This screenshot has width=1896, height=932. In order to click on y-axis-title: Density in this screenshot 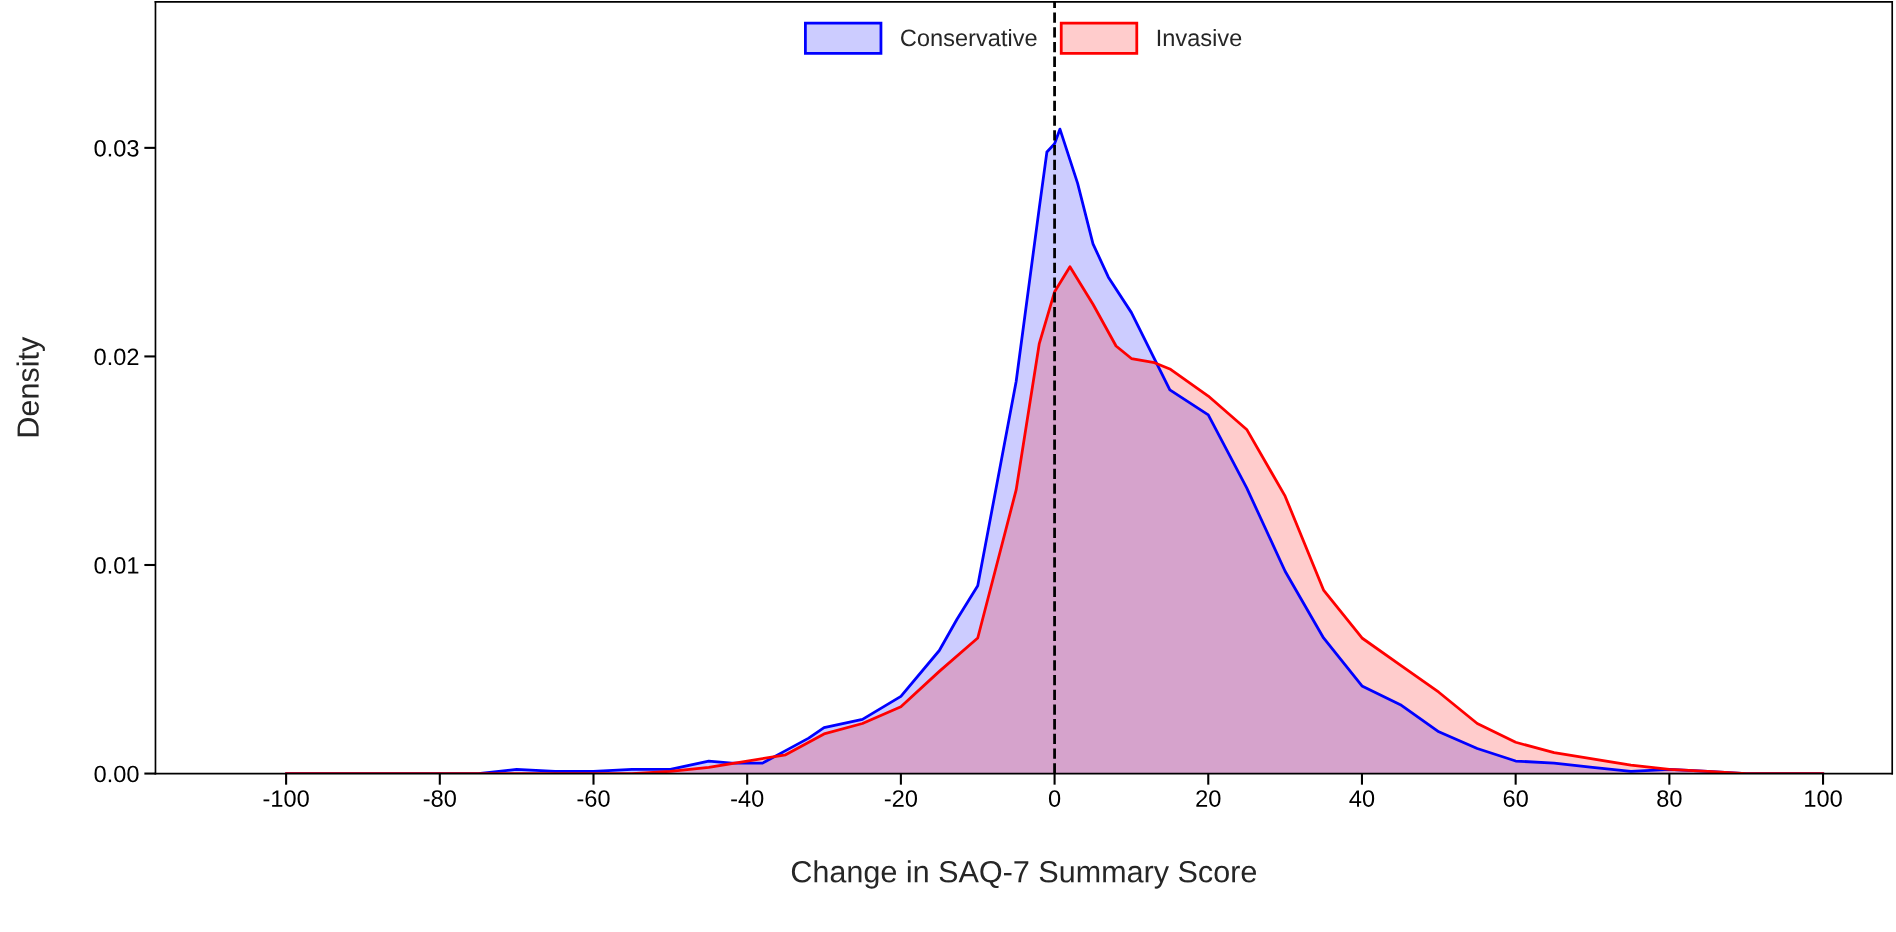, I will do `click(30, 386)`.